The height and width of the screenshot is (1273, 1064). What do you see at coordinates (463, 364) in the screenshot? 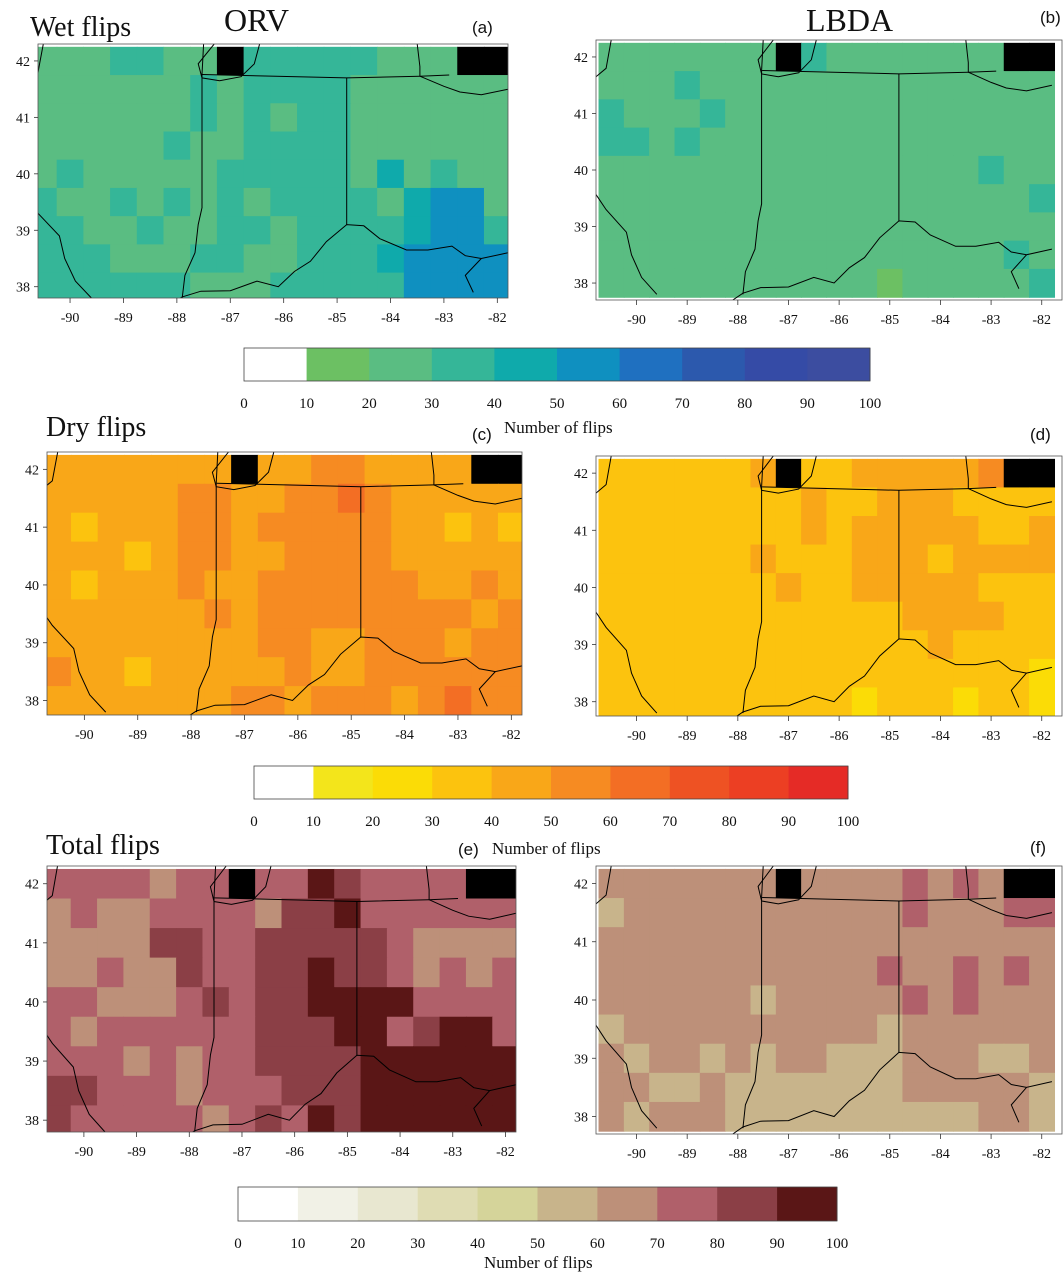
I see `colorbar-swatch` at bounding box center [463, 364].